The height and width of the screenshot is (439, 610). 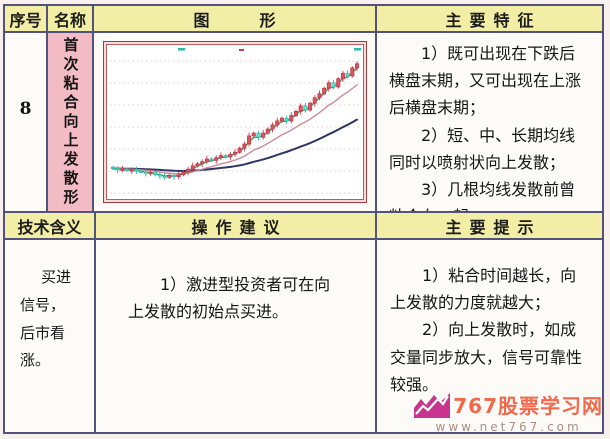 What do you see at coordinates (71, 19) in the screenshot?
I see `header-name: 名称` at bounding box center [71, 19].